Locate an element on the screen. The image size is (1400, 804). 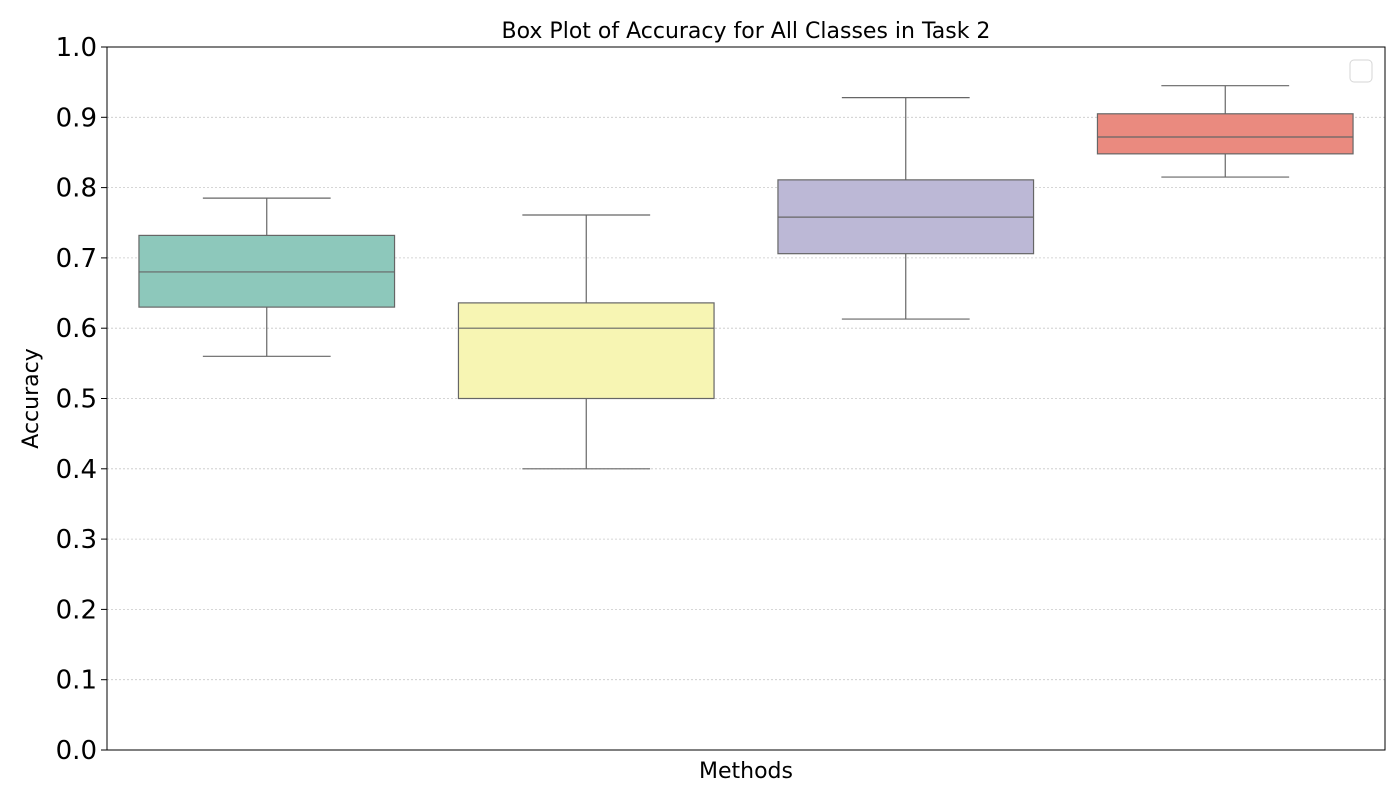
y-tick-label: 0.8 is located at coordinates (76, 189).